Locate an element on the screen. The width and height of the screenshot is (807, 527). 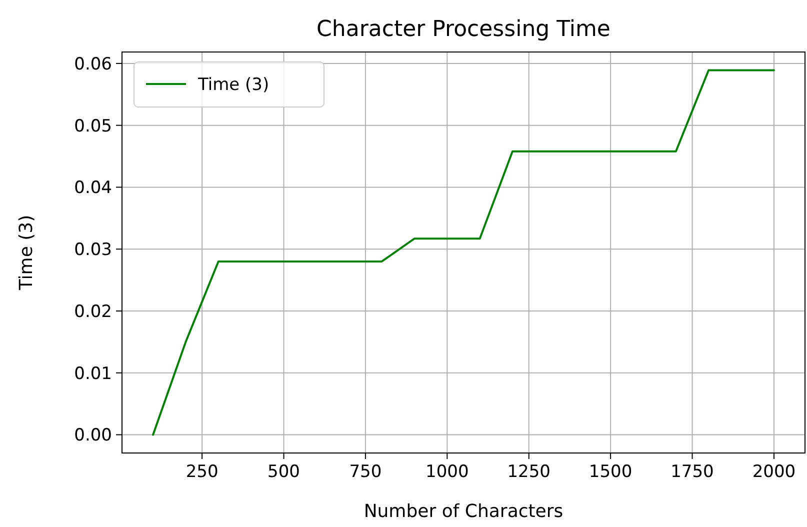
x-tick-label: 1750 is located at coordinates (692, 472).